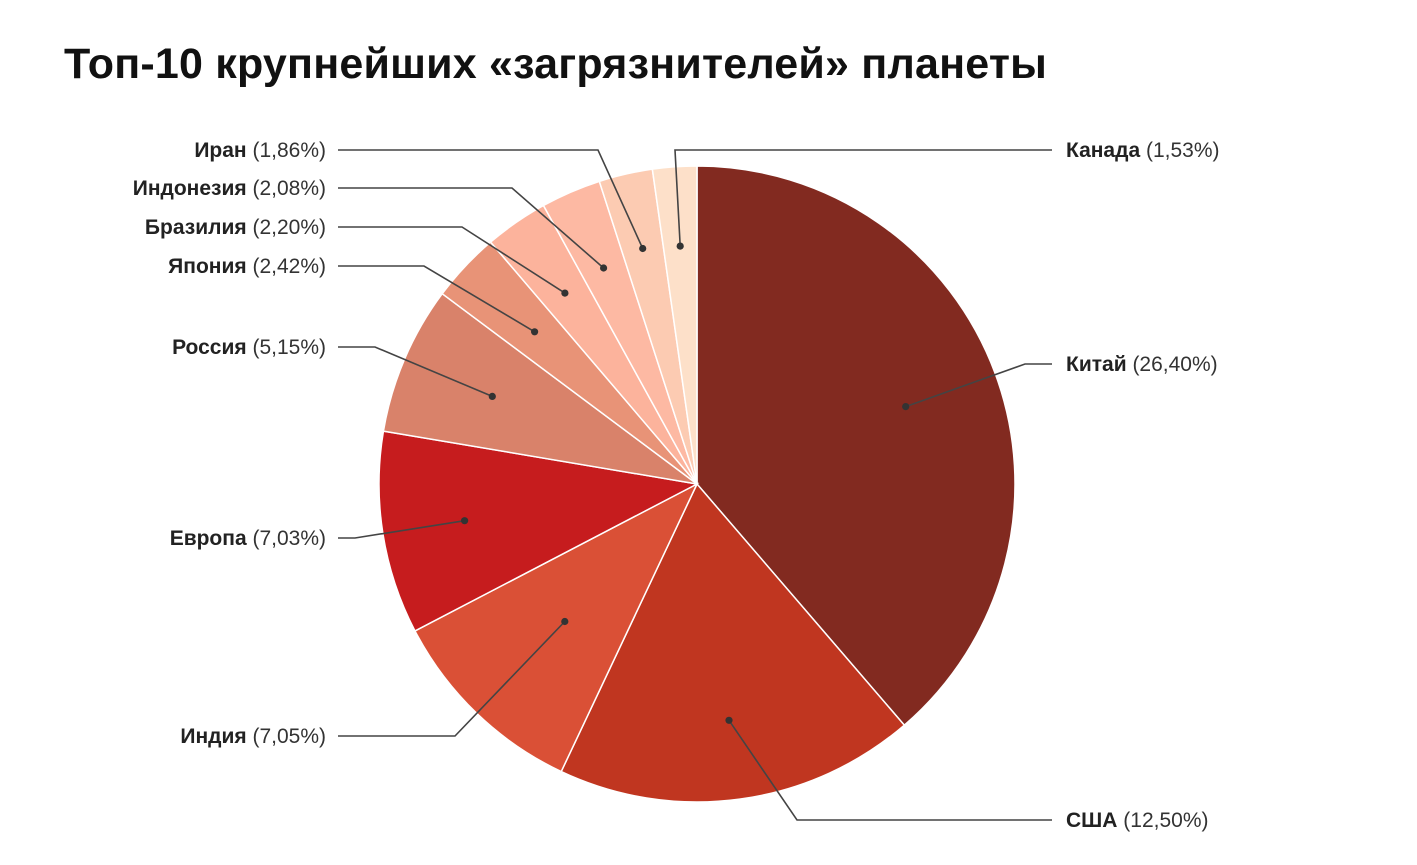 This screenshot has height=865, width=1417. Describe the element at coordinates (190, 188) in the screenshot. I see `slice-8-label-name: Индонезия` at that location.